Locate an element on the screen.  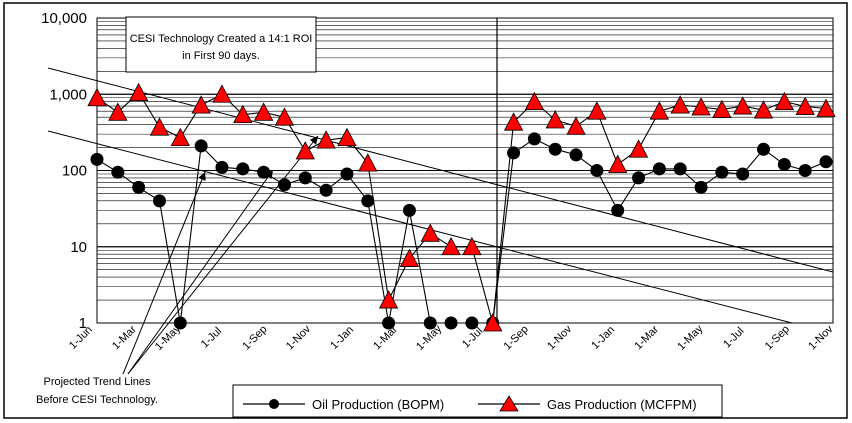
legend-gas-label: Gas Production (MCFPM) is located at coordinates (622, 404).